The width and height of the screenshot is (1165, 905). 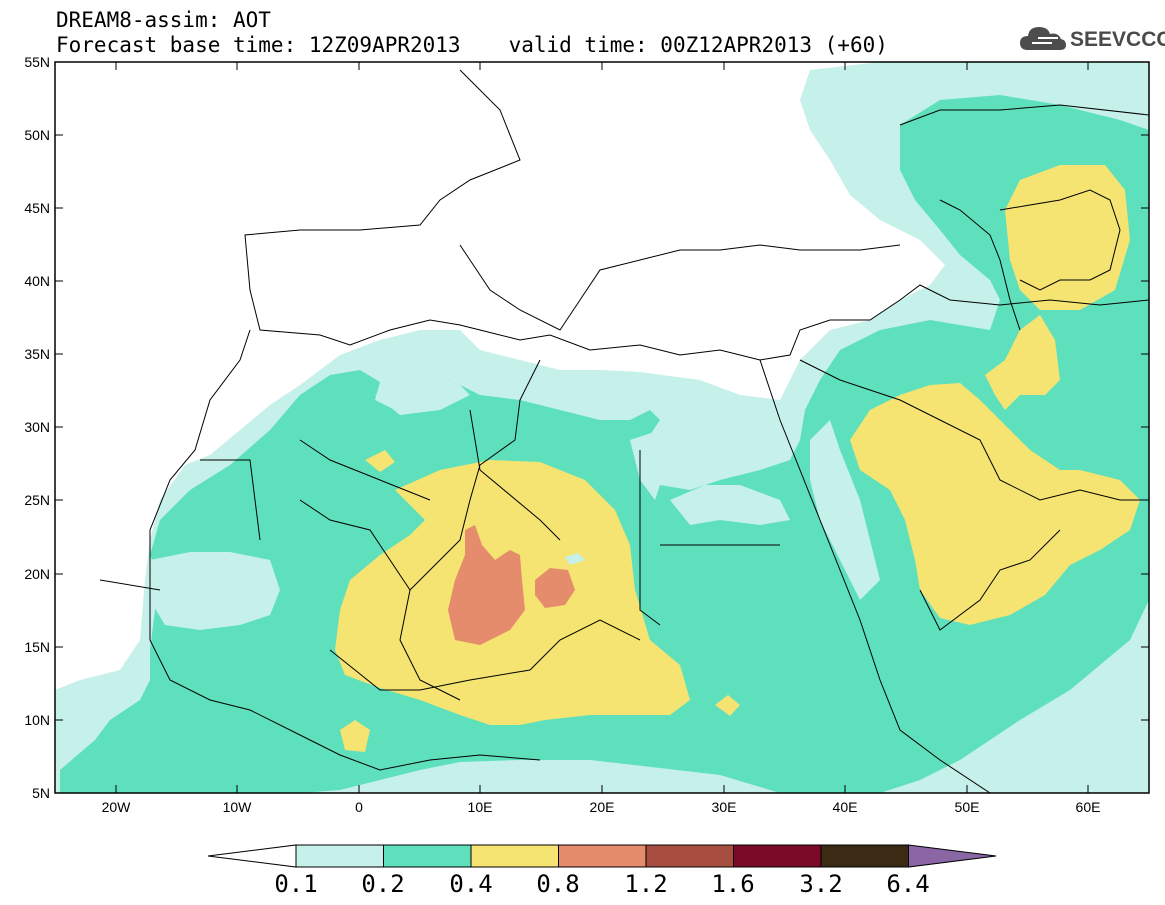 I want to click on valid-time: valid time: 00Z12APR2013 (+60), so click(x=698, y=45).